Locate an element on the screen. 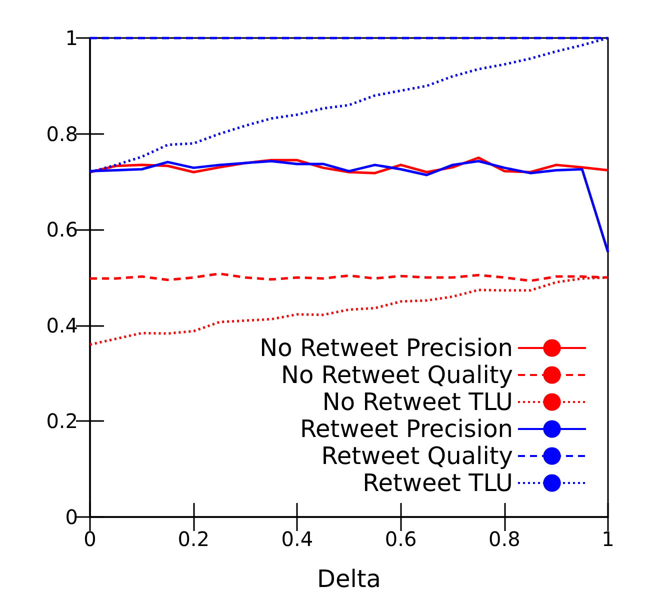  legend-label: No Retweet Quality is located at coordinates (397, 375).